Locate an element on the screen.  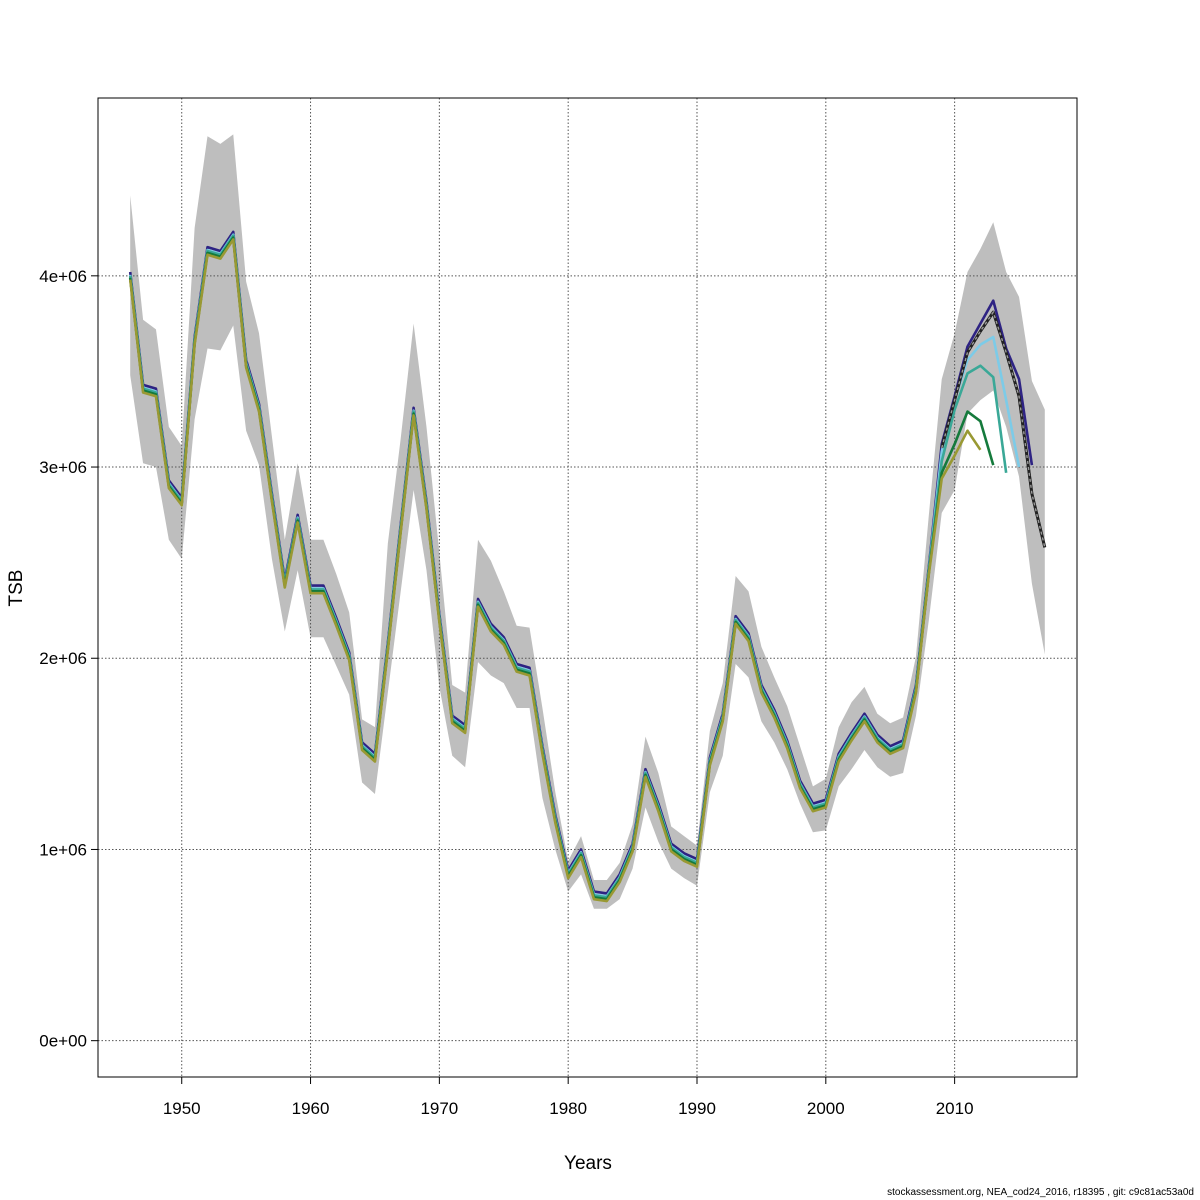
x-tick-label: 2000 is located at coordinates (826, 1108).